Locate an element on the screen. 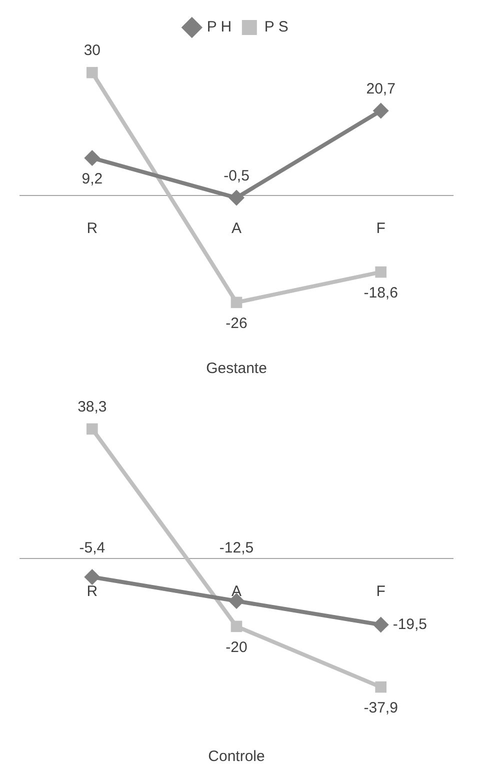 Image resolution: width=483 pixels, height=776 pixels. data-label: 9,2 is located at coordinates (92, 179).